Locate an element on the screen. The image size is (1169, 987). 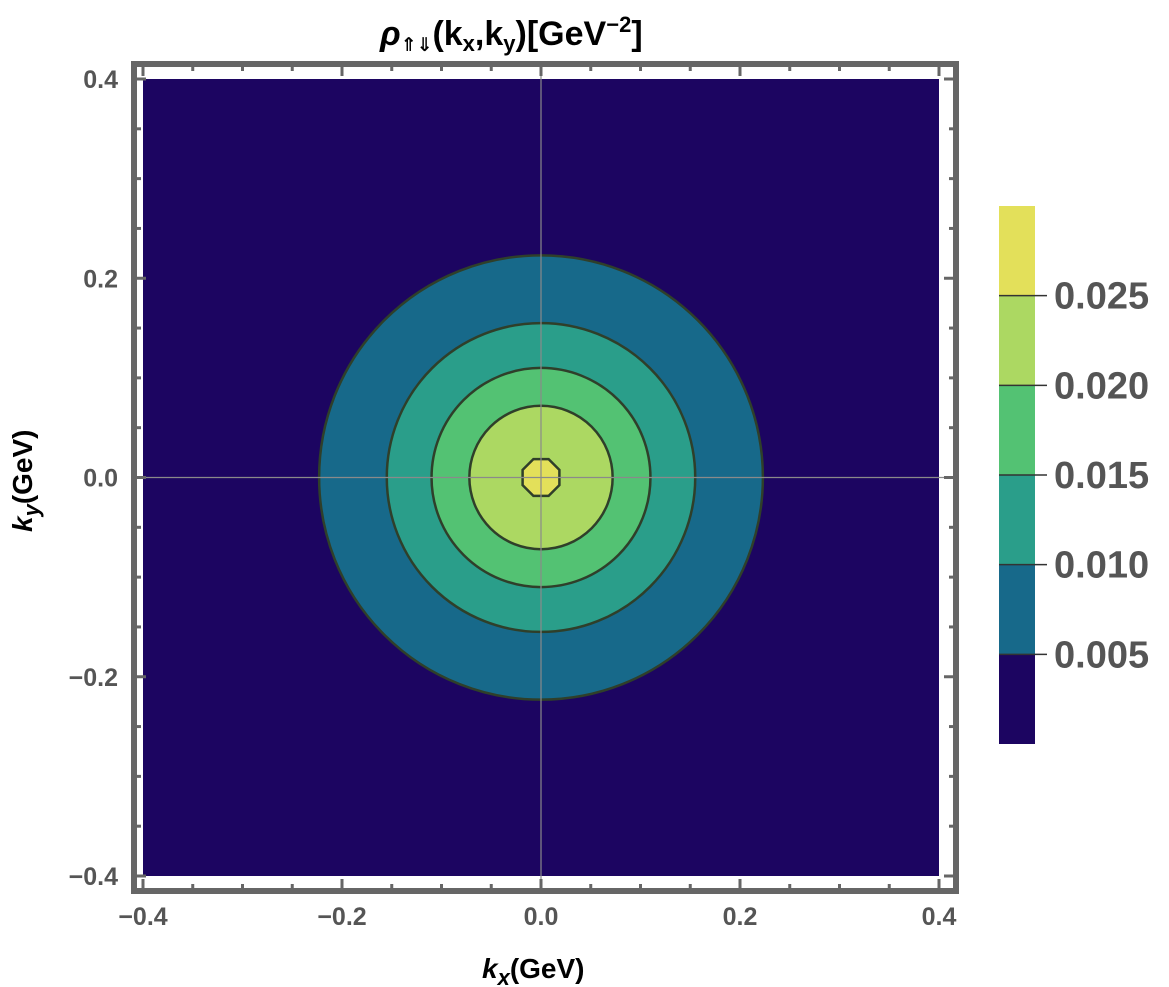
x-tick-label: 0.0 is located at coordinates (541, 917).